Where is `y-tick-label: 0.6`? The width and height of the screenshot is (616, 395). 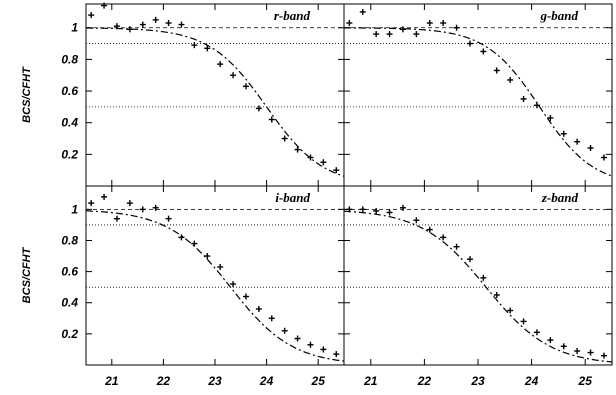
y-tick-label: 0.6 is located at coordinates (69, 272).